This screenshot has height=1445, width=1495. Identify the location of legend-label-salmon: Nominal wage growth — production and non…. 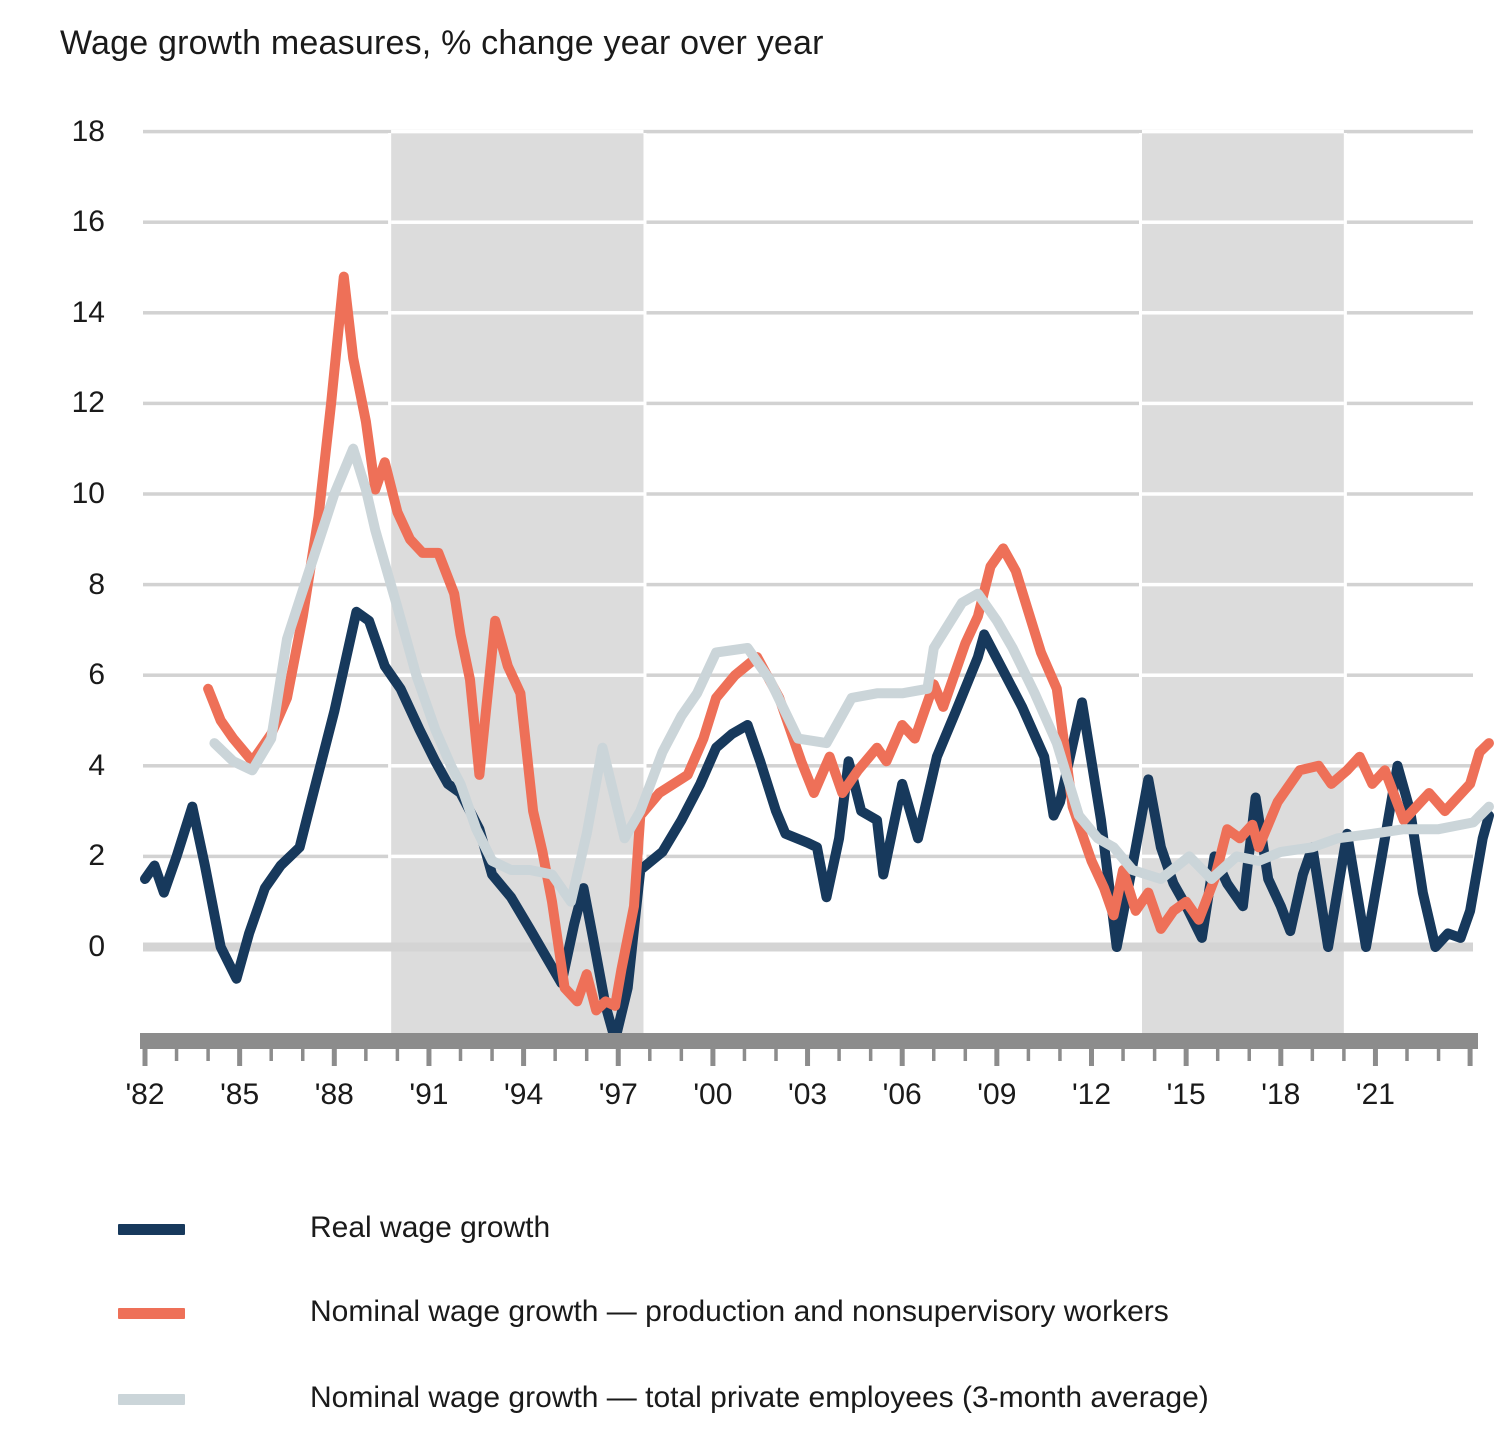
(739, 1311).